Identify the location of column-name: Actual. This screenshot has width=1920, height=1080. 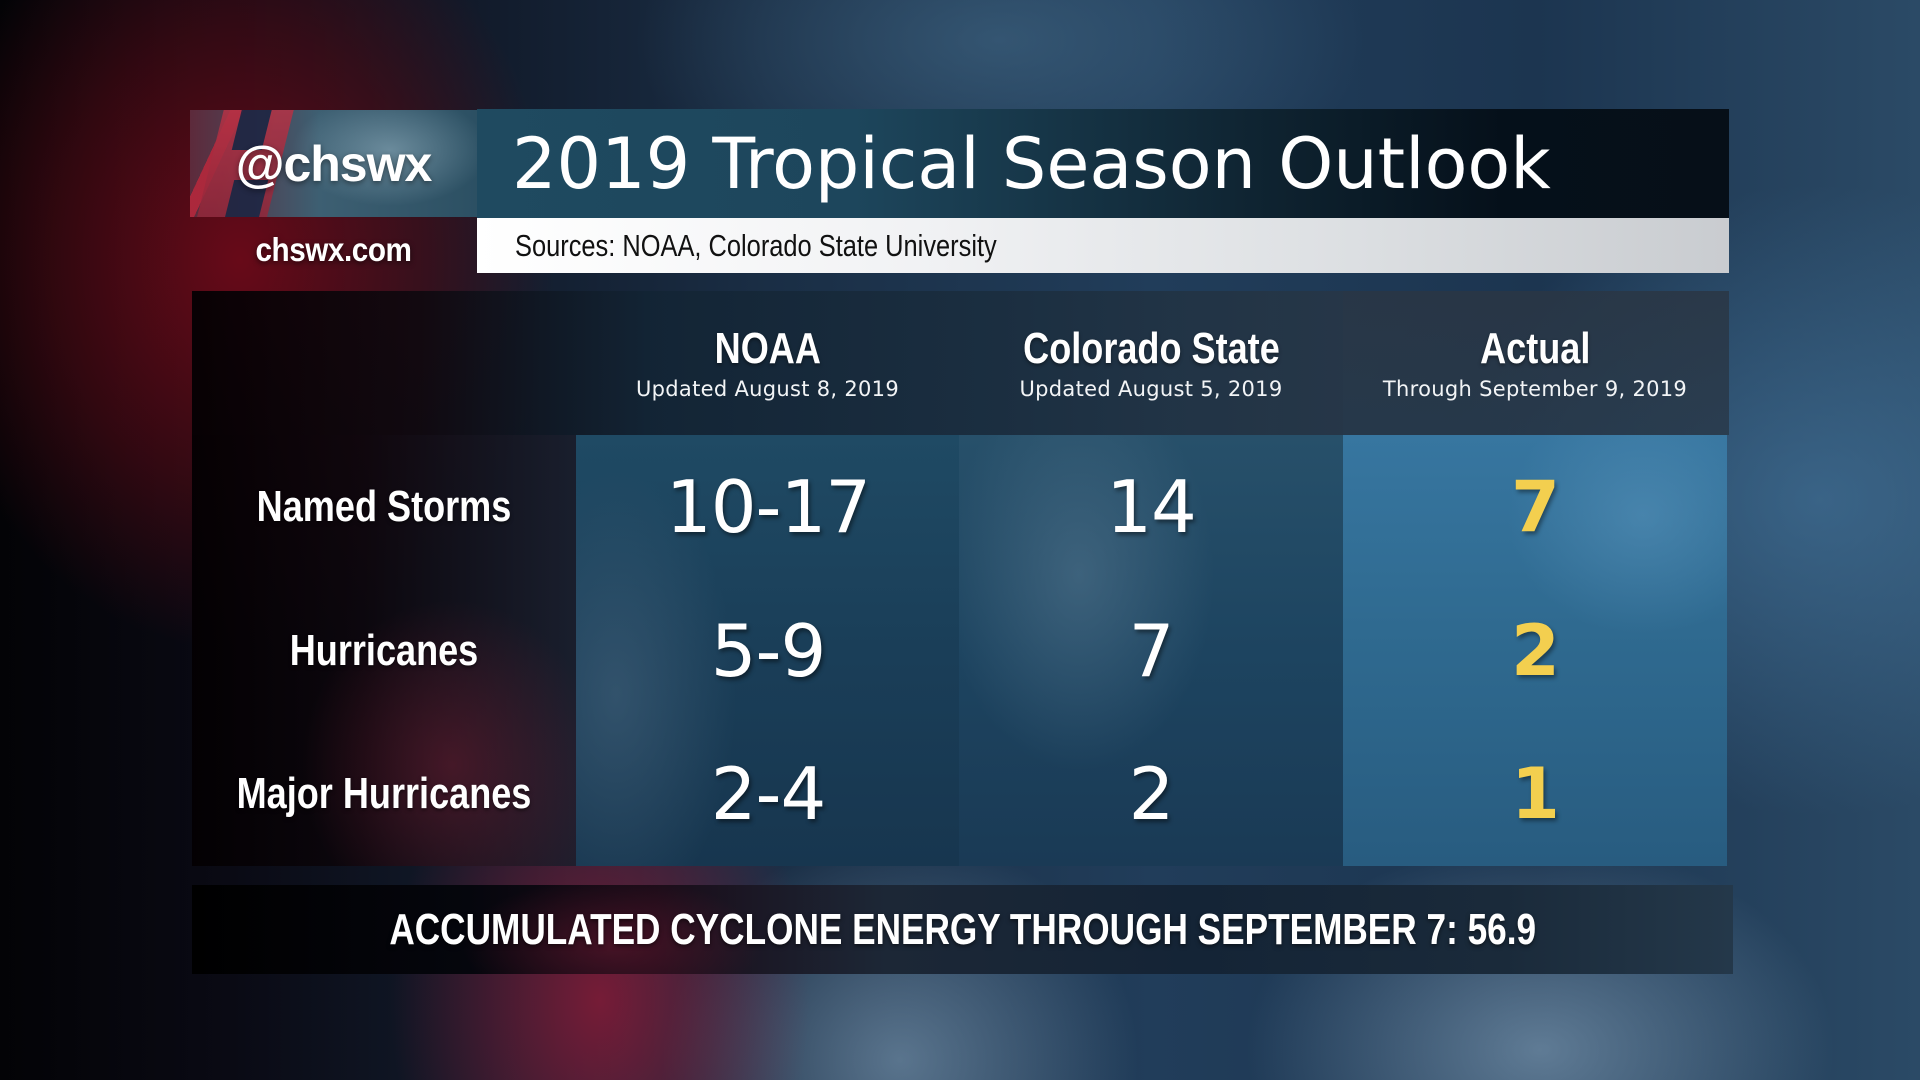
(1535, 349).